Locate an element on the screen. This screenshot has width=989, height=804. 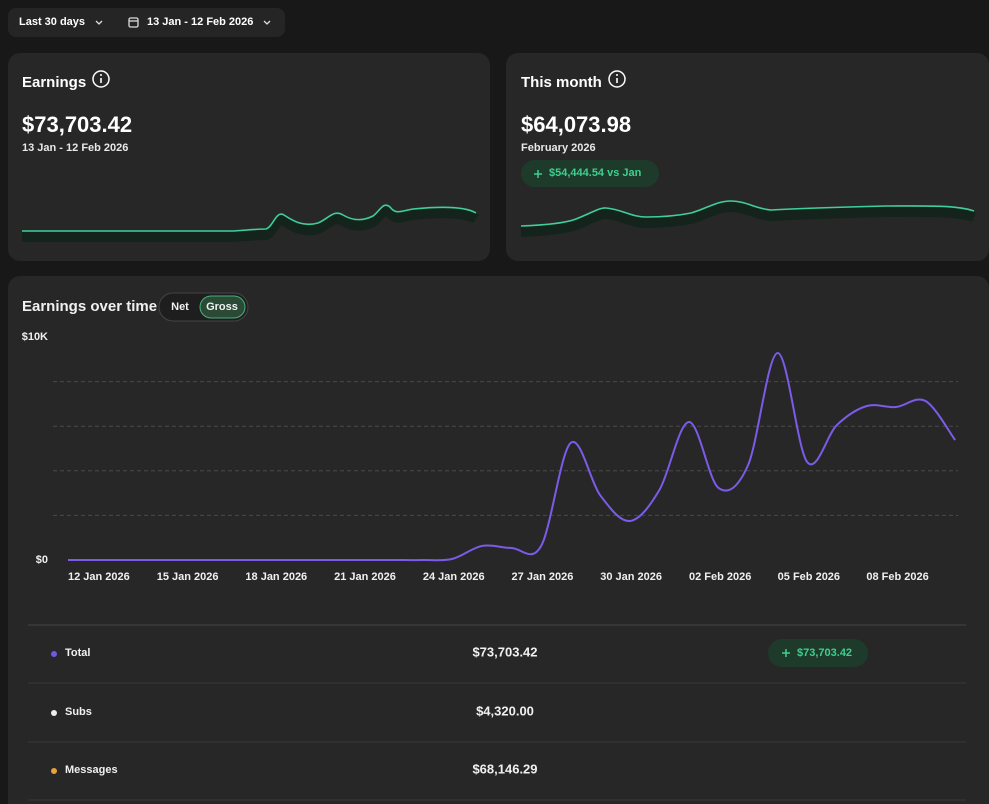
x-tick-label: 08 Feb 2026 is located at coordinates (897, 577).